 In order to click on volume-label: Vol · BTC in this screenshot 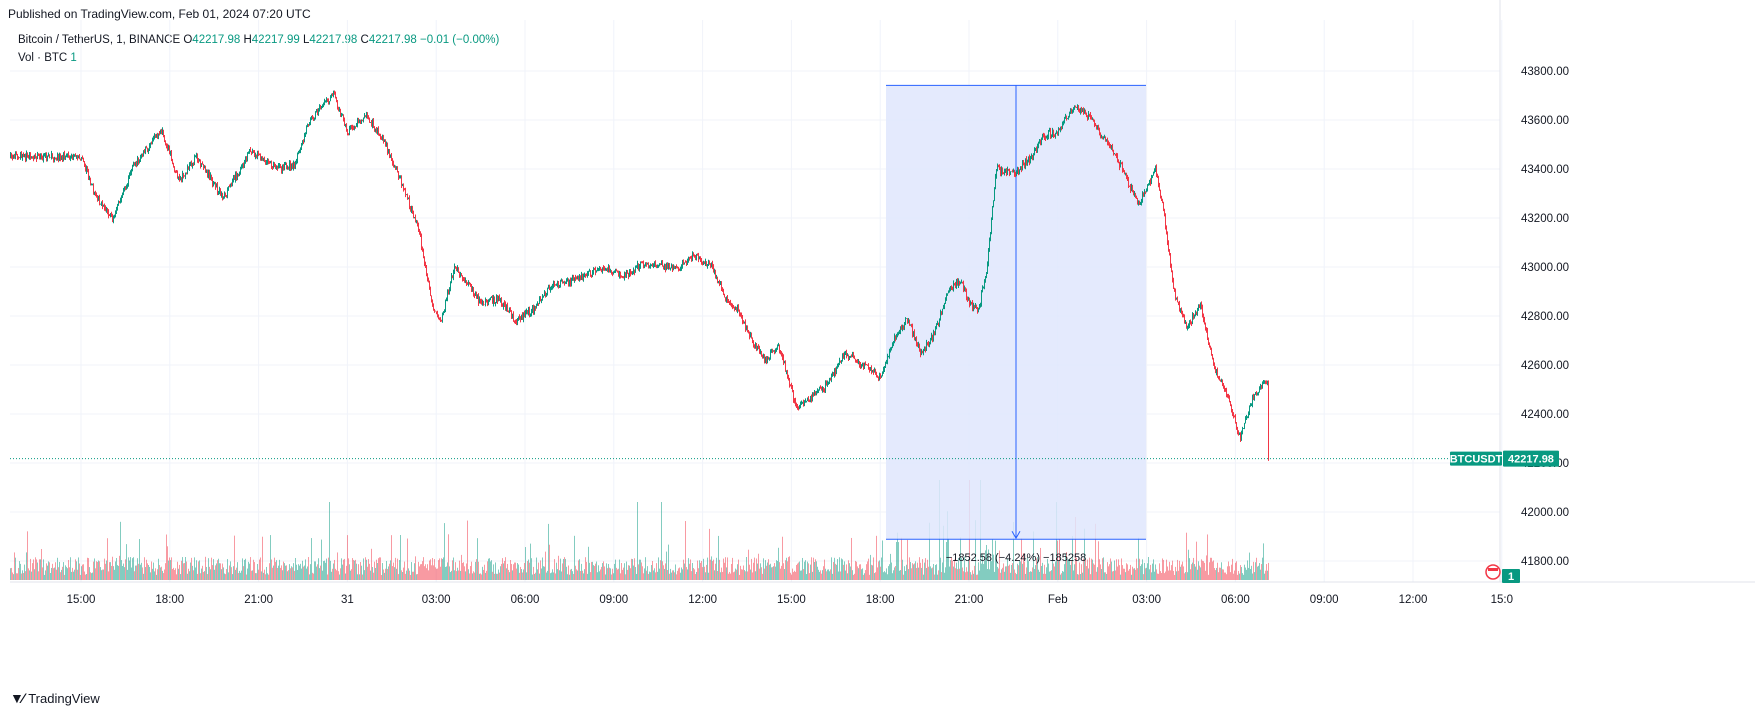, I will do `click(43, 58)`.